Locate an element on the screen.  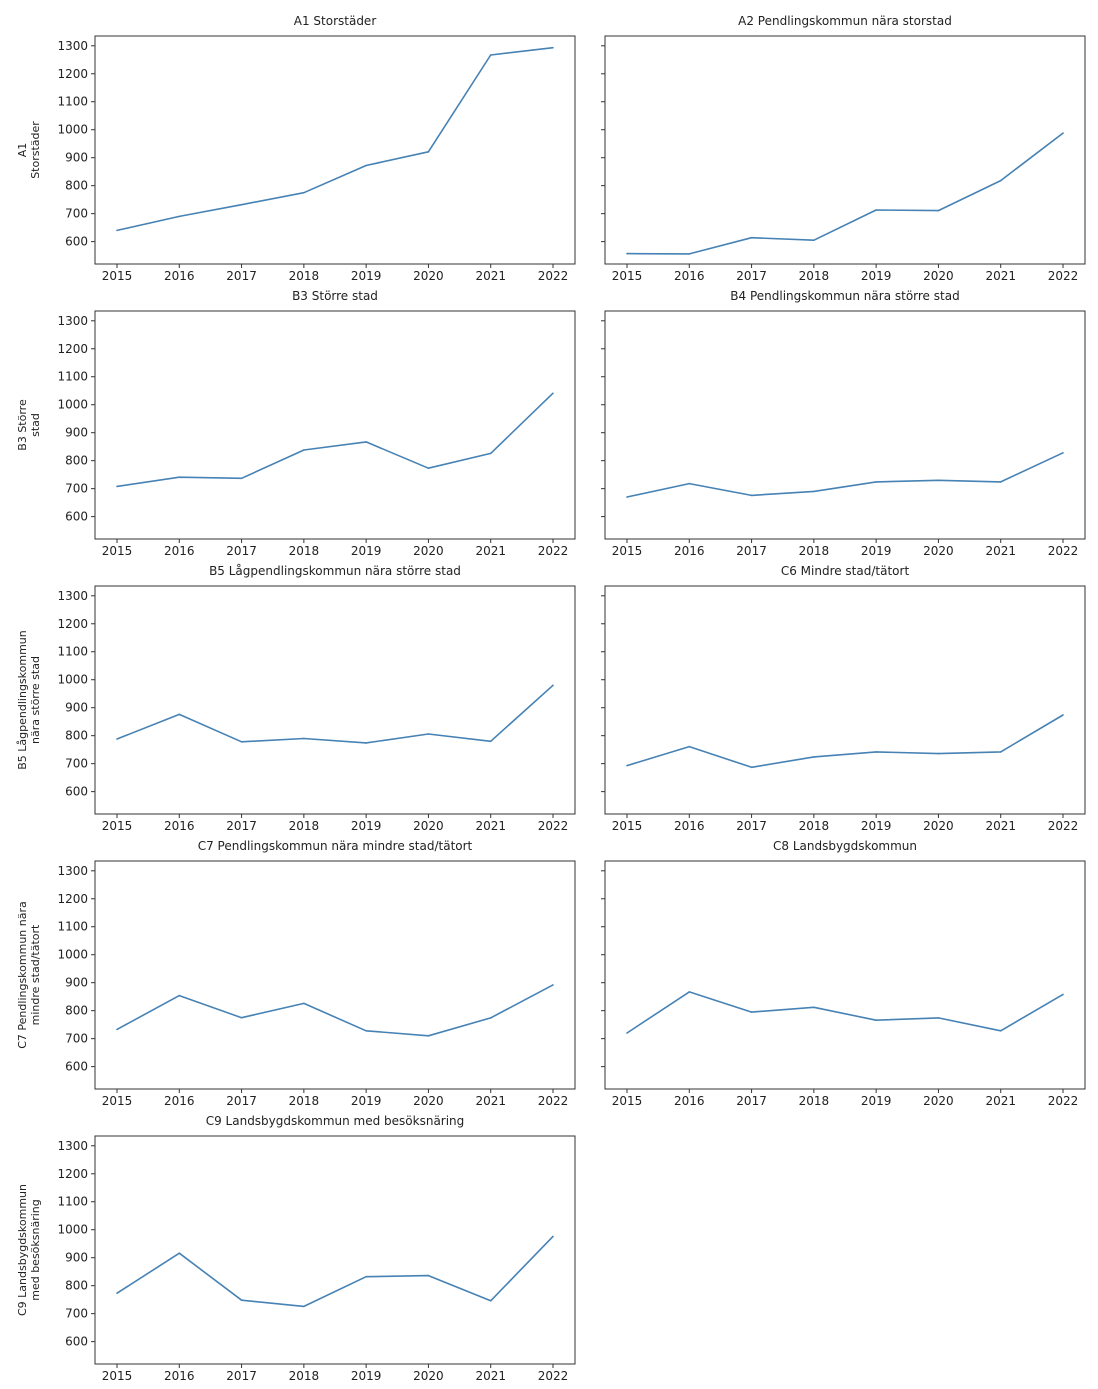
y-tick-label: 700 is located at coordinates (76, 764).